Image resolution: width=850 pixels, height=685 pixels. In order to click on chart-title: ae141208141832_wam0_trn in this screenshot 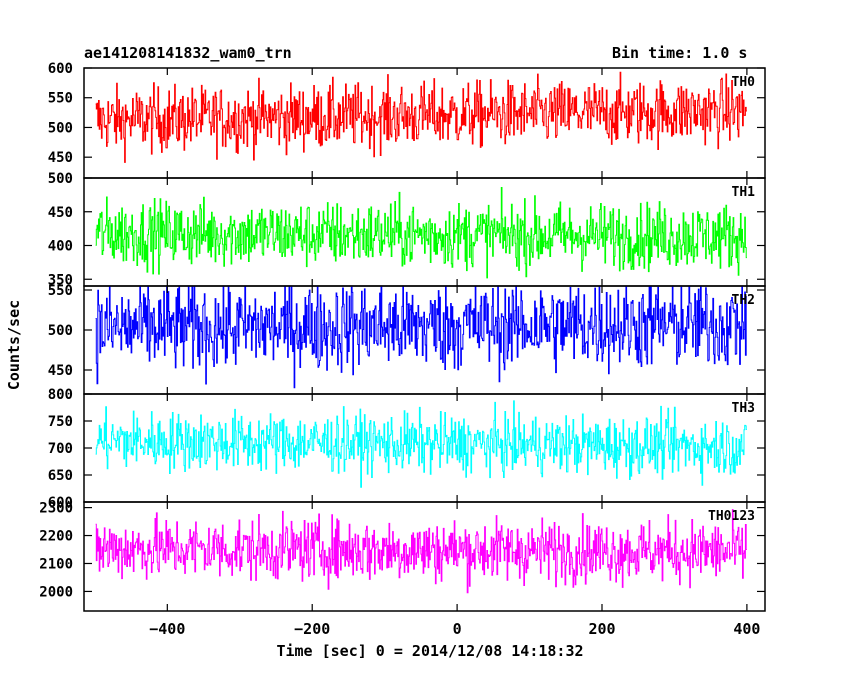, I will do `click(188, 53)`.